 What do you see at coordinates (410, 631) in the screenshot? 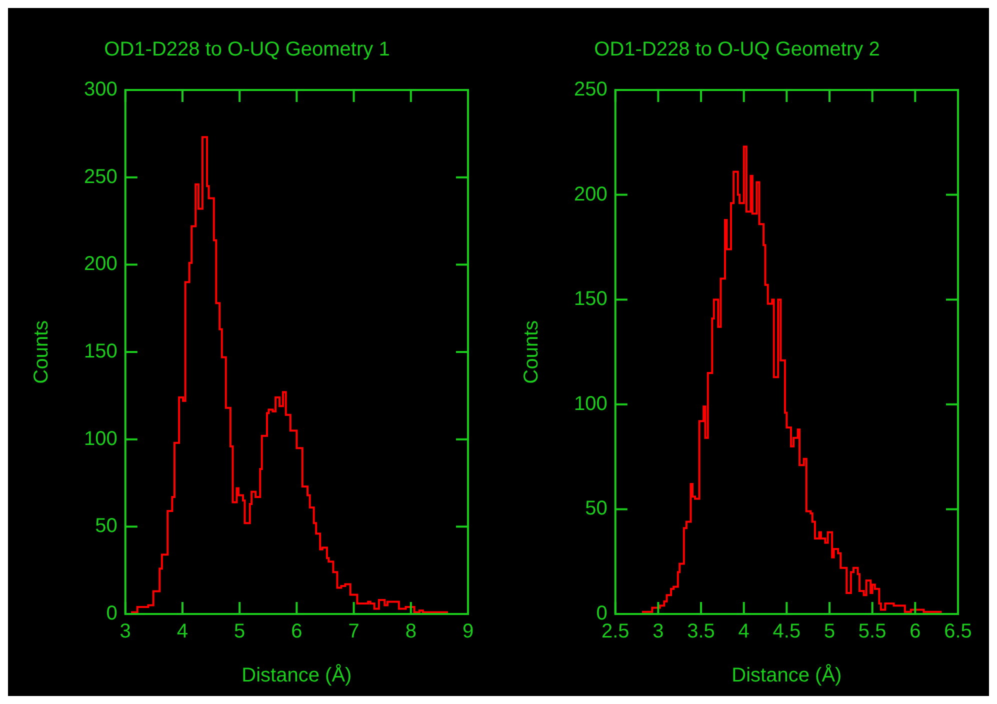
I see `x-tick-label: 8` at bounding box center [410, 631].